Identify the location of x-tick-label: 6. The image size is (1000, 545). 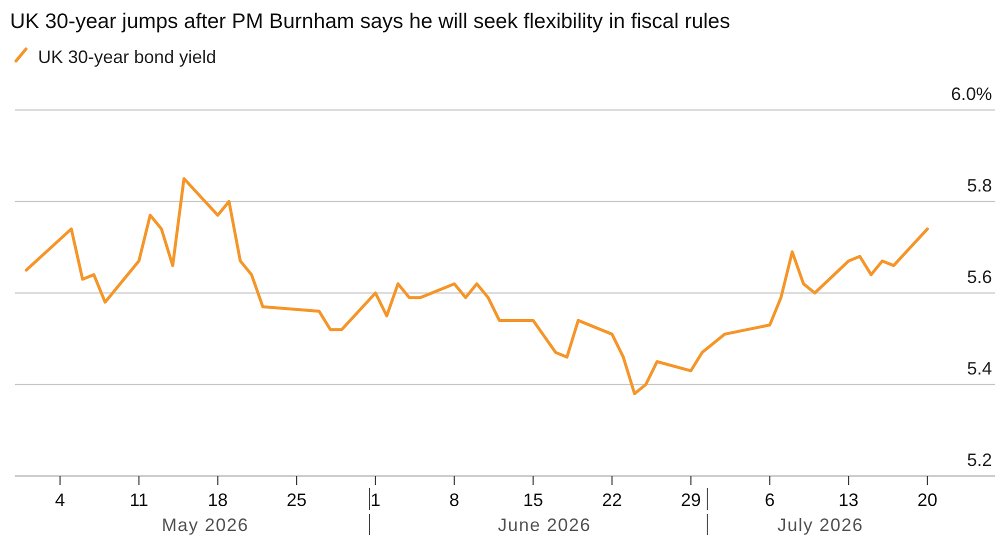
(769, 500).